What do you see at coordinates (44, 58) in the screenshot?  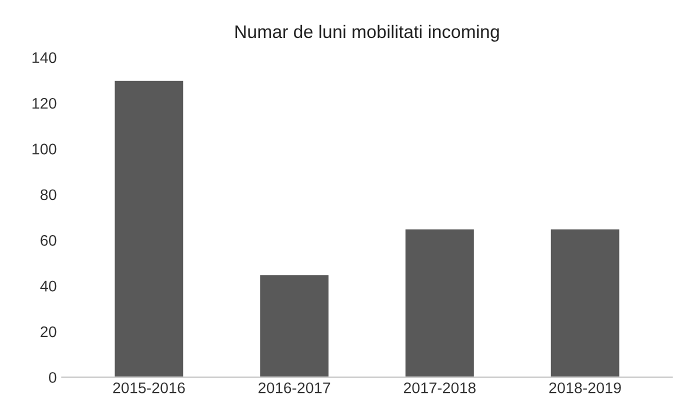 I see `y-tick-label: 140` at bounding box center [44, 58].